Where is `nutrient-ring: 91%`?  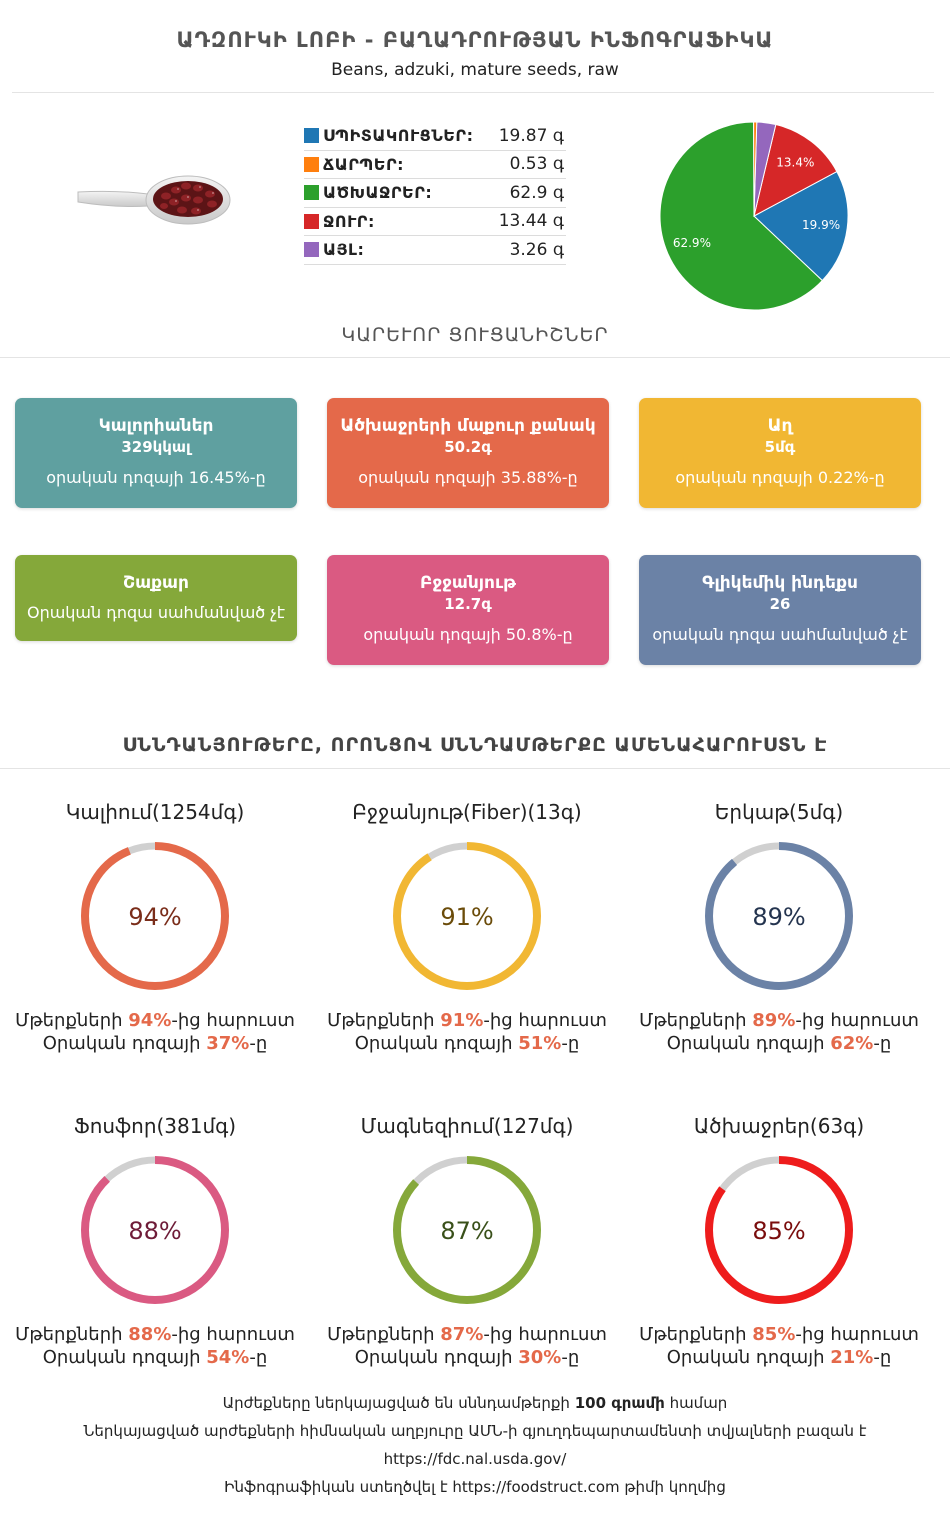
nutrient-ring: 91% is located at coordinates (467, 916).